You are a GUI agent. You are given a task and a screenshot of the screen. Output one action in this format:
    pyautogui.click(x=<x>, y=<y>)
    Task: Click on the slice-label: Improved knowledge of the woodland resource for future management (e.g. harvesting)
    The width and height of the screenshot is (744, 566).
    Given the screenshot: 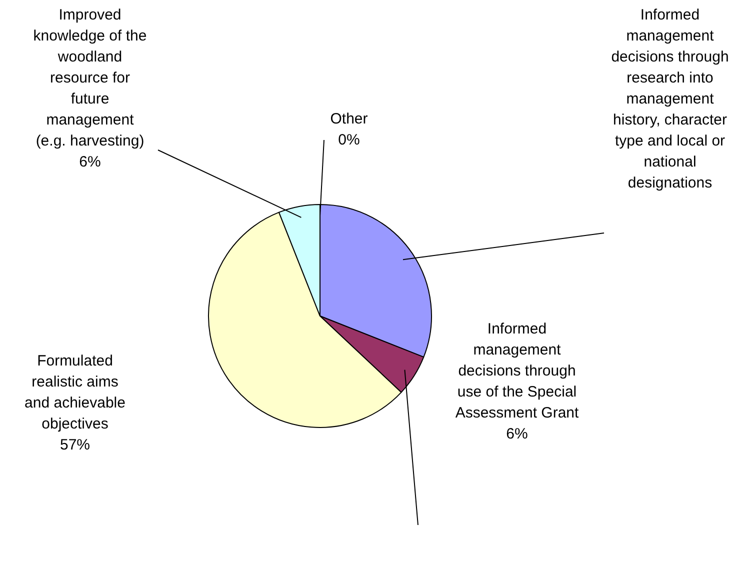 What is the action you would take?
    pyautogui.click(x=90, y=78)
    